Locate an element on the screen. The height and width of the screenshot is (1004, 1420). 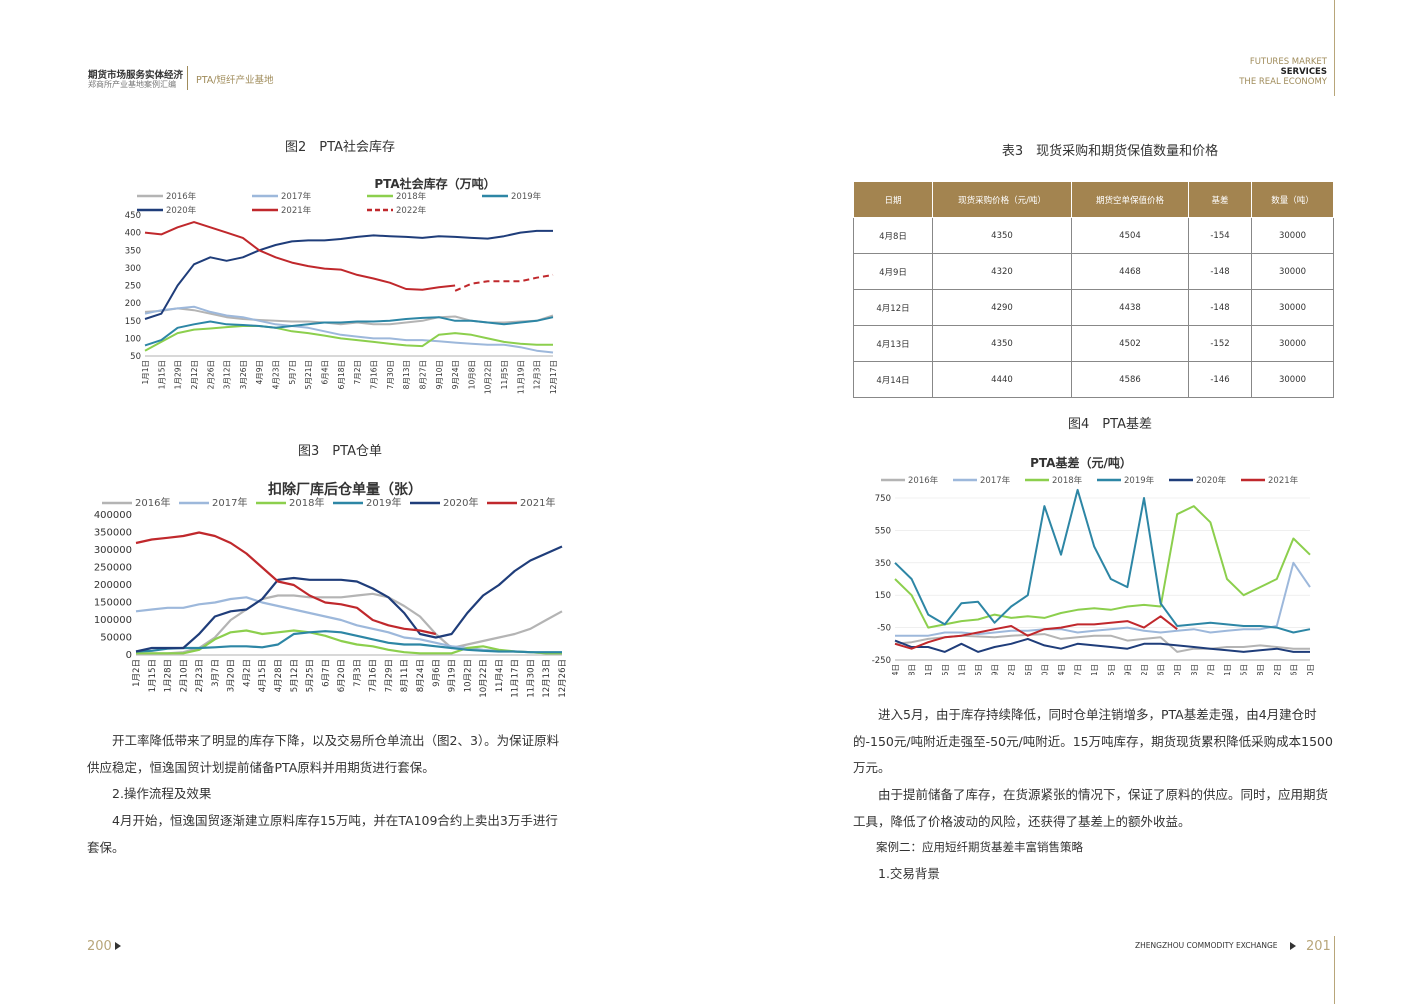
x-tick-label: 4月15日 is located at coordinates (263, 675).